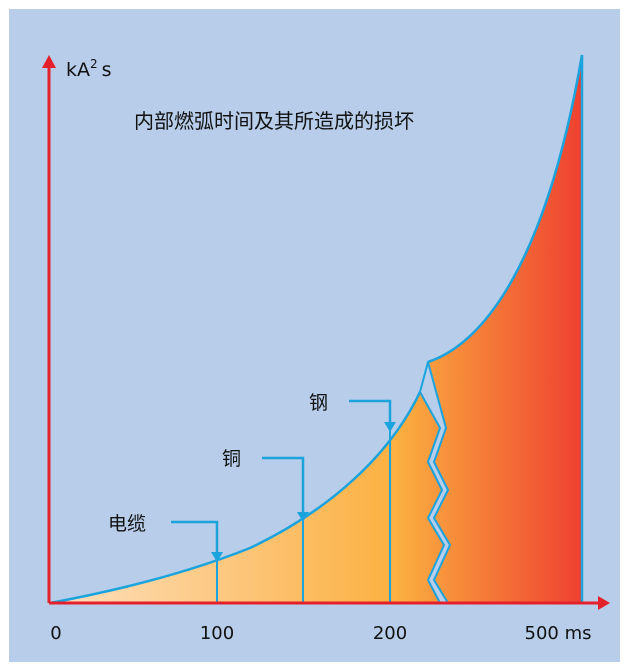 The width and height of the screenshot is (629, 671). Describe the element at coordinates (283, 486) in the screenshot. I see `copper-pointer` at that location.